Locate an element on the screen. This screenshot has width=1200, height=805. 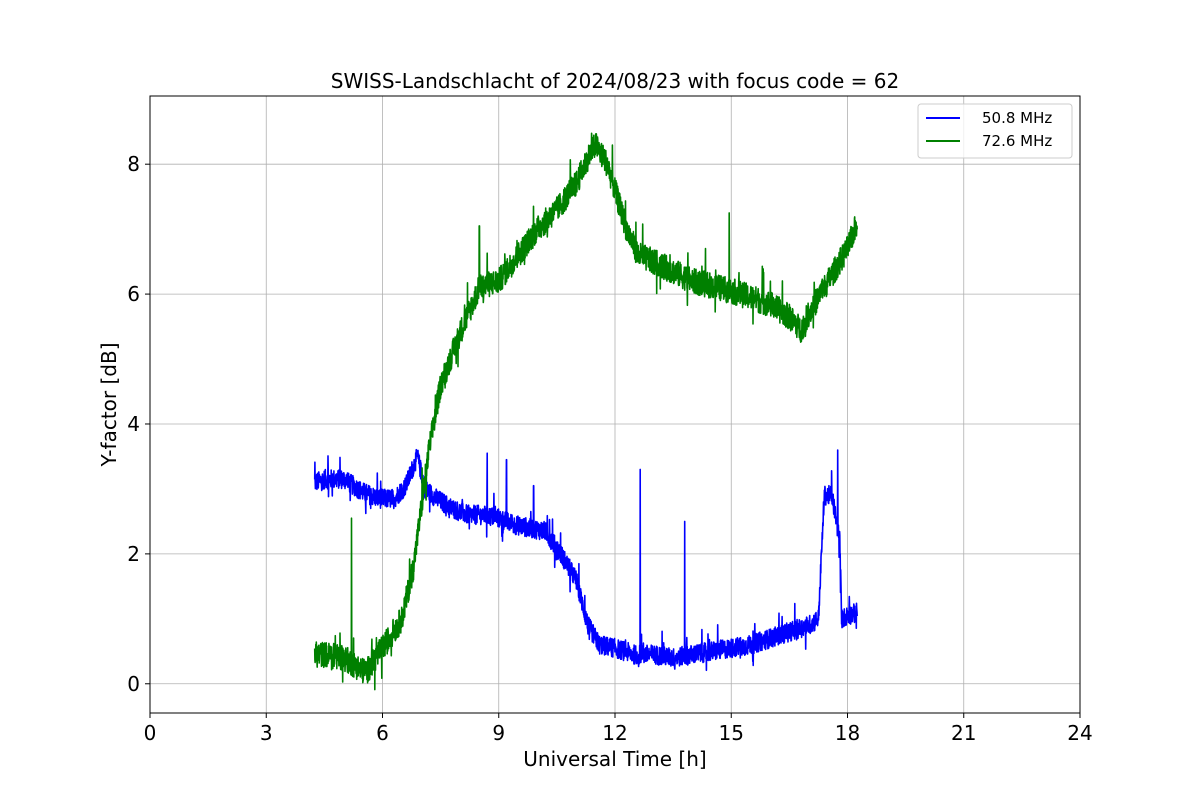
y-tick-label: 0 is located at coordinates (133, 684).